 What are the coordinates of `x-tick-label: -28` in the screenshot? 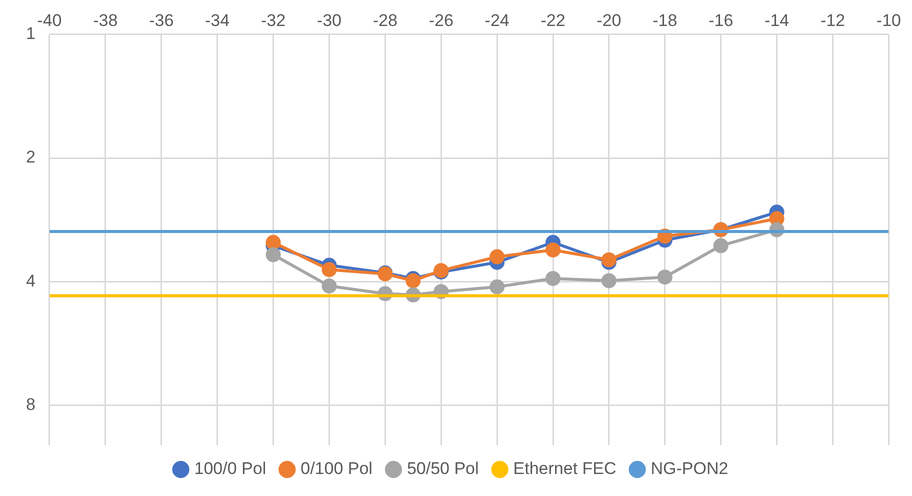 It's located at (385, 20).